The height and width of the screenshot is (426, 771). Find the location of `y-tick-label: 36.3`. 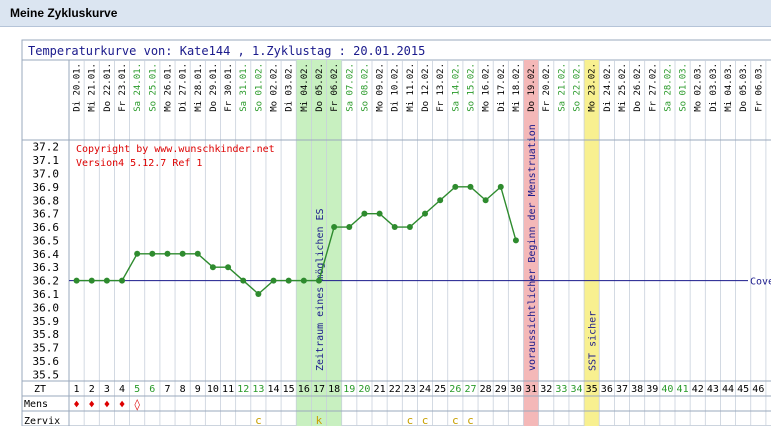

y-tick-label: 36.3 is located at coordinates (46, 267).